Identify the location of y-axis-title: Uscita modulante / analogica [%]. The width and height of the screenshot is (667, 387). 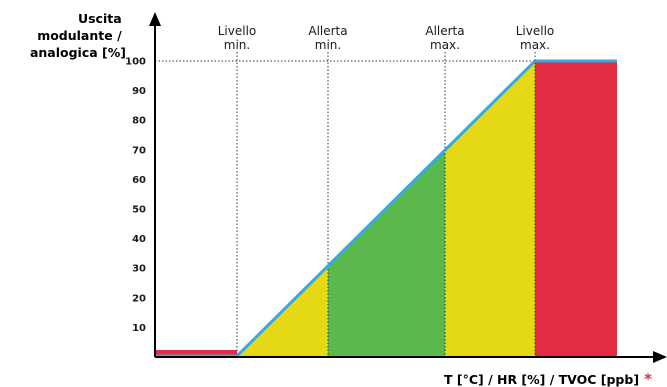
(78, 35).